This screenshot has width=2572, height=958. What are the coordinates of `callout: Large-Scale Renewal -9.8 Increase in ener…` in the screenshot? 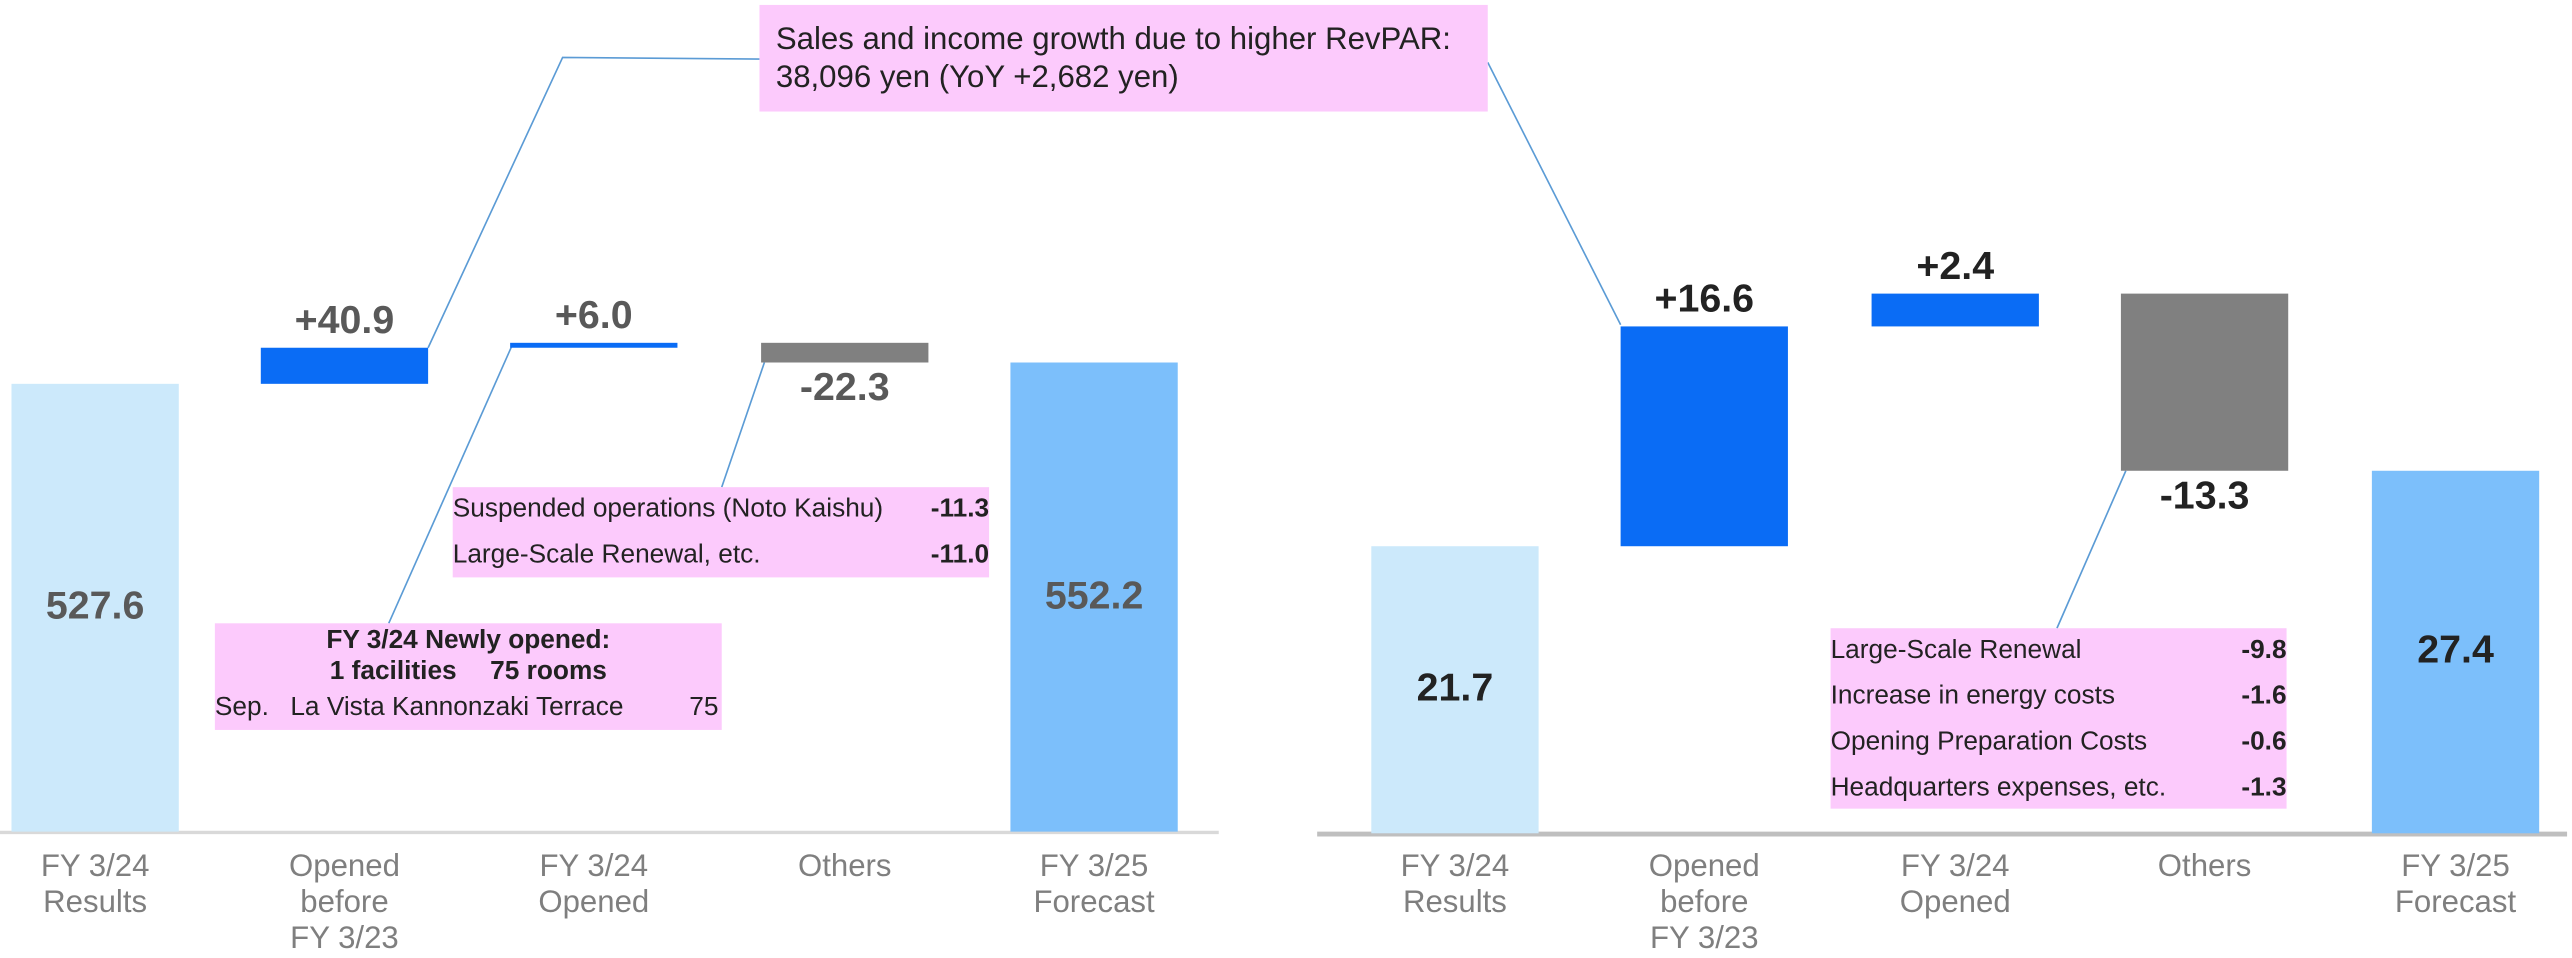 It's located at (2058, 718).